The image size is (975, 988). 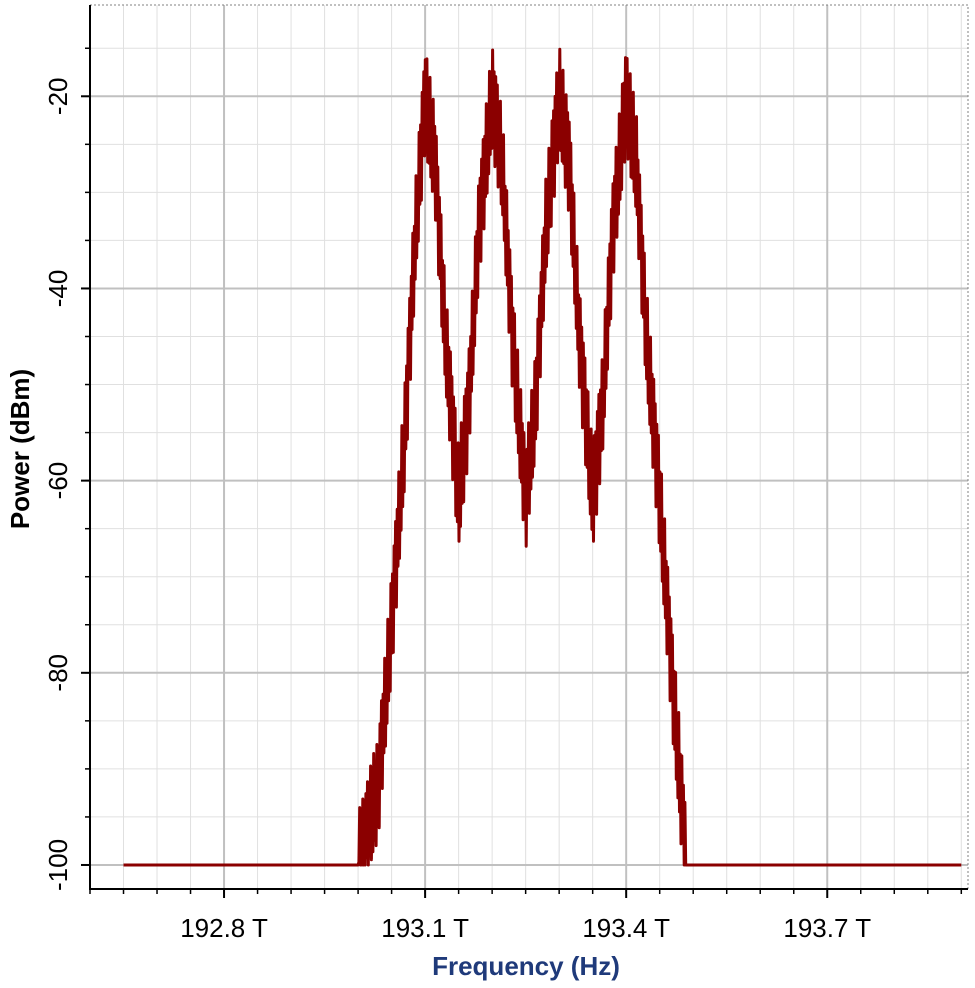 What do you see at coordinates (626, 928) in the screenshot?
I see `x-tick-label: 193.4 T` at bounding box center [626, 928].